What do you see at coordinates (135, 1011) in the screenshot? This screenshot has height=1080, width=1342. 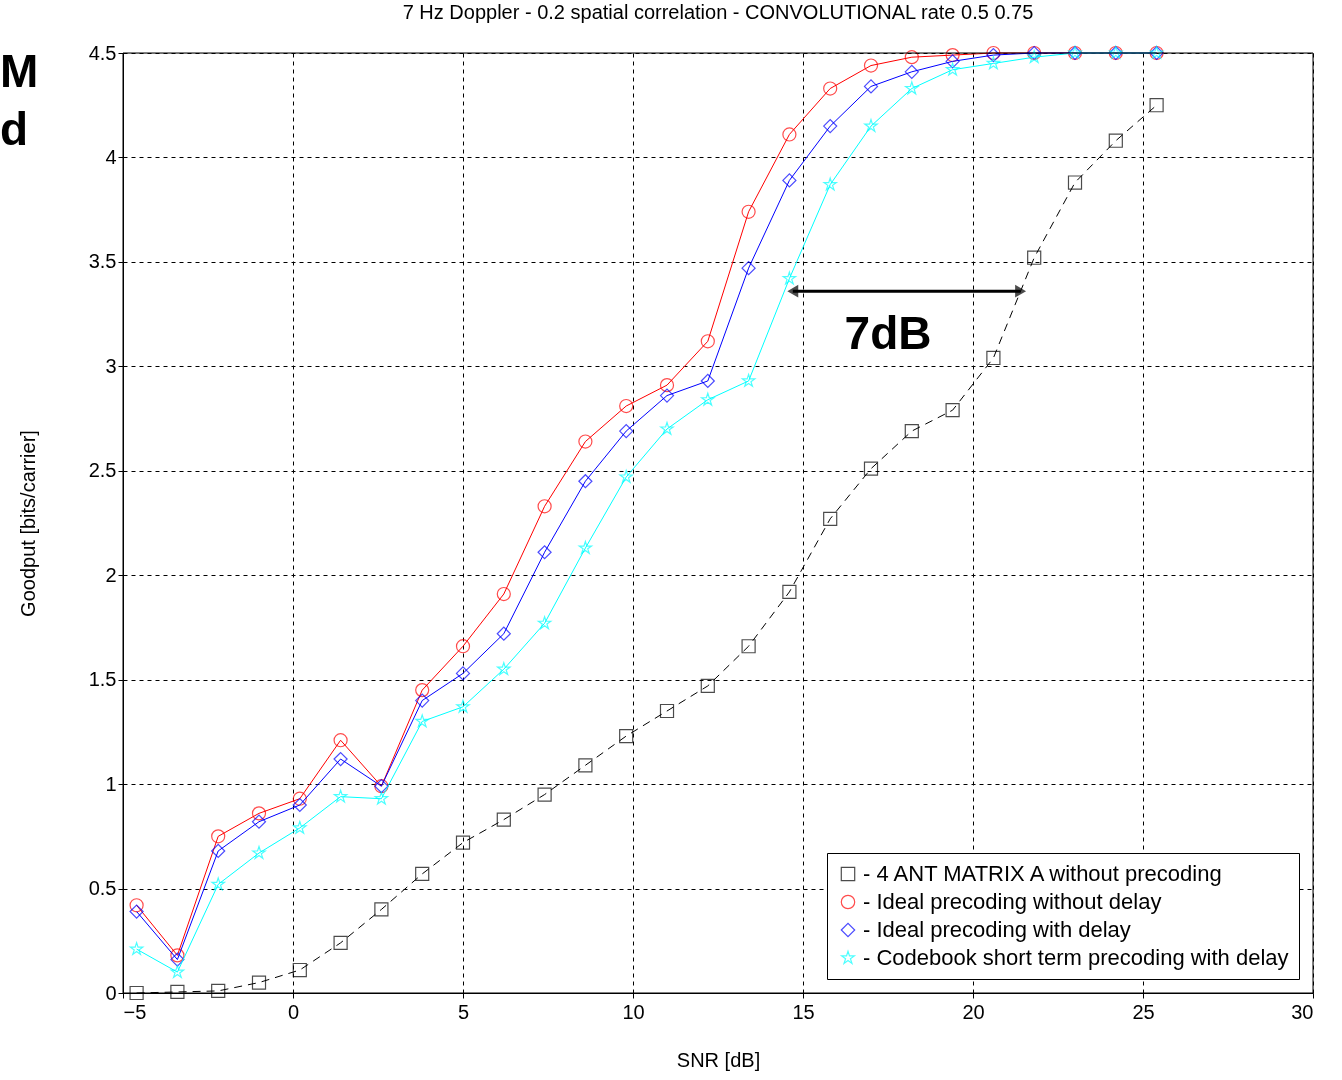 I see `x-tick-label: −5` at bounding box center [135, 1011].